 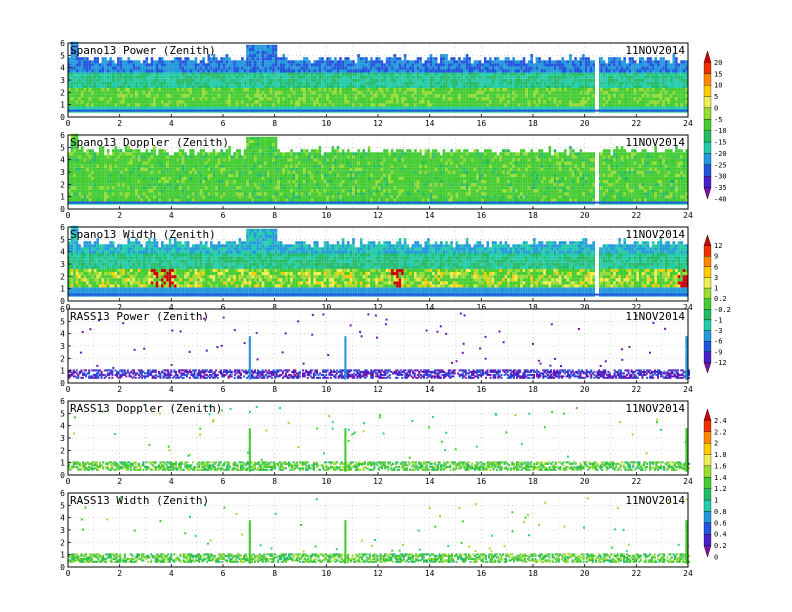 I want to click on colorbar-segment, so click(x=707, y=68).